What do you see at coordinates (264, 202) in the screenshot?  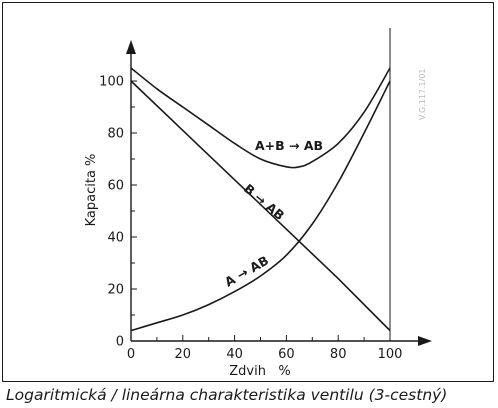 I see `series-label-b: B → AB` at bounding box center [264, 202].